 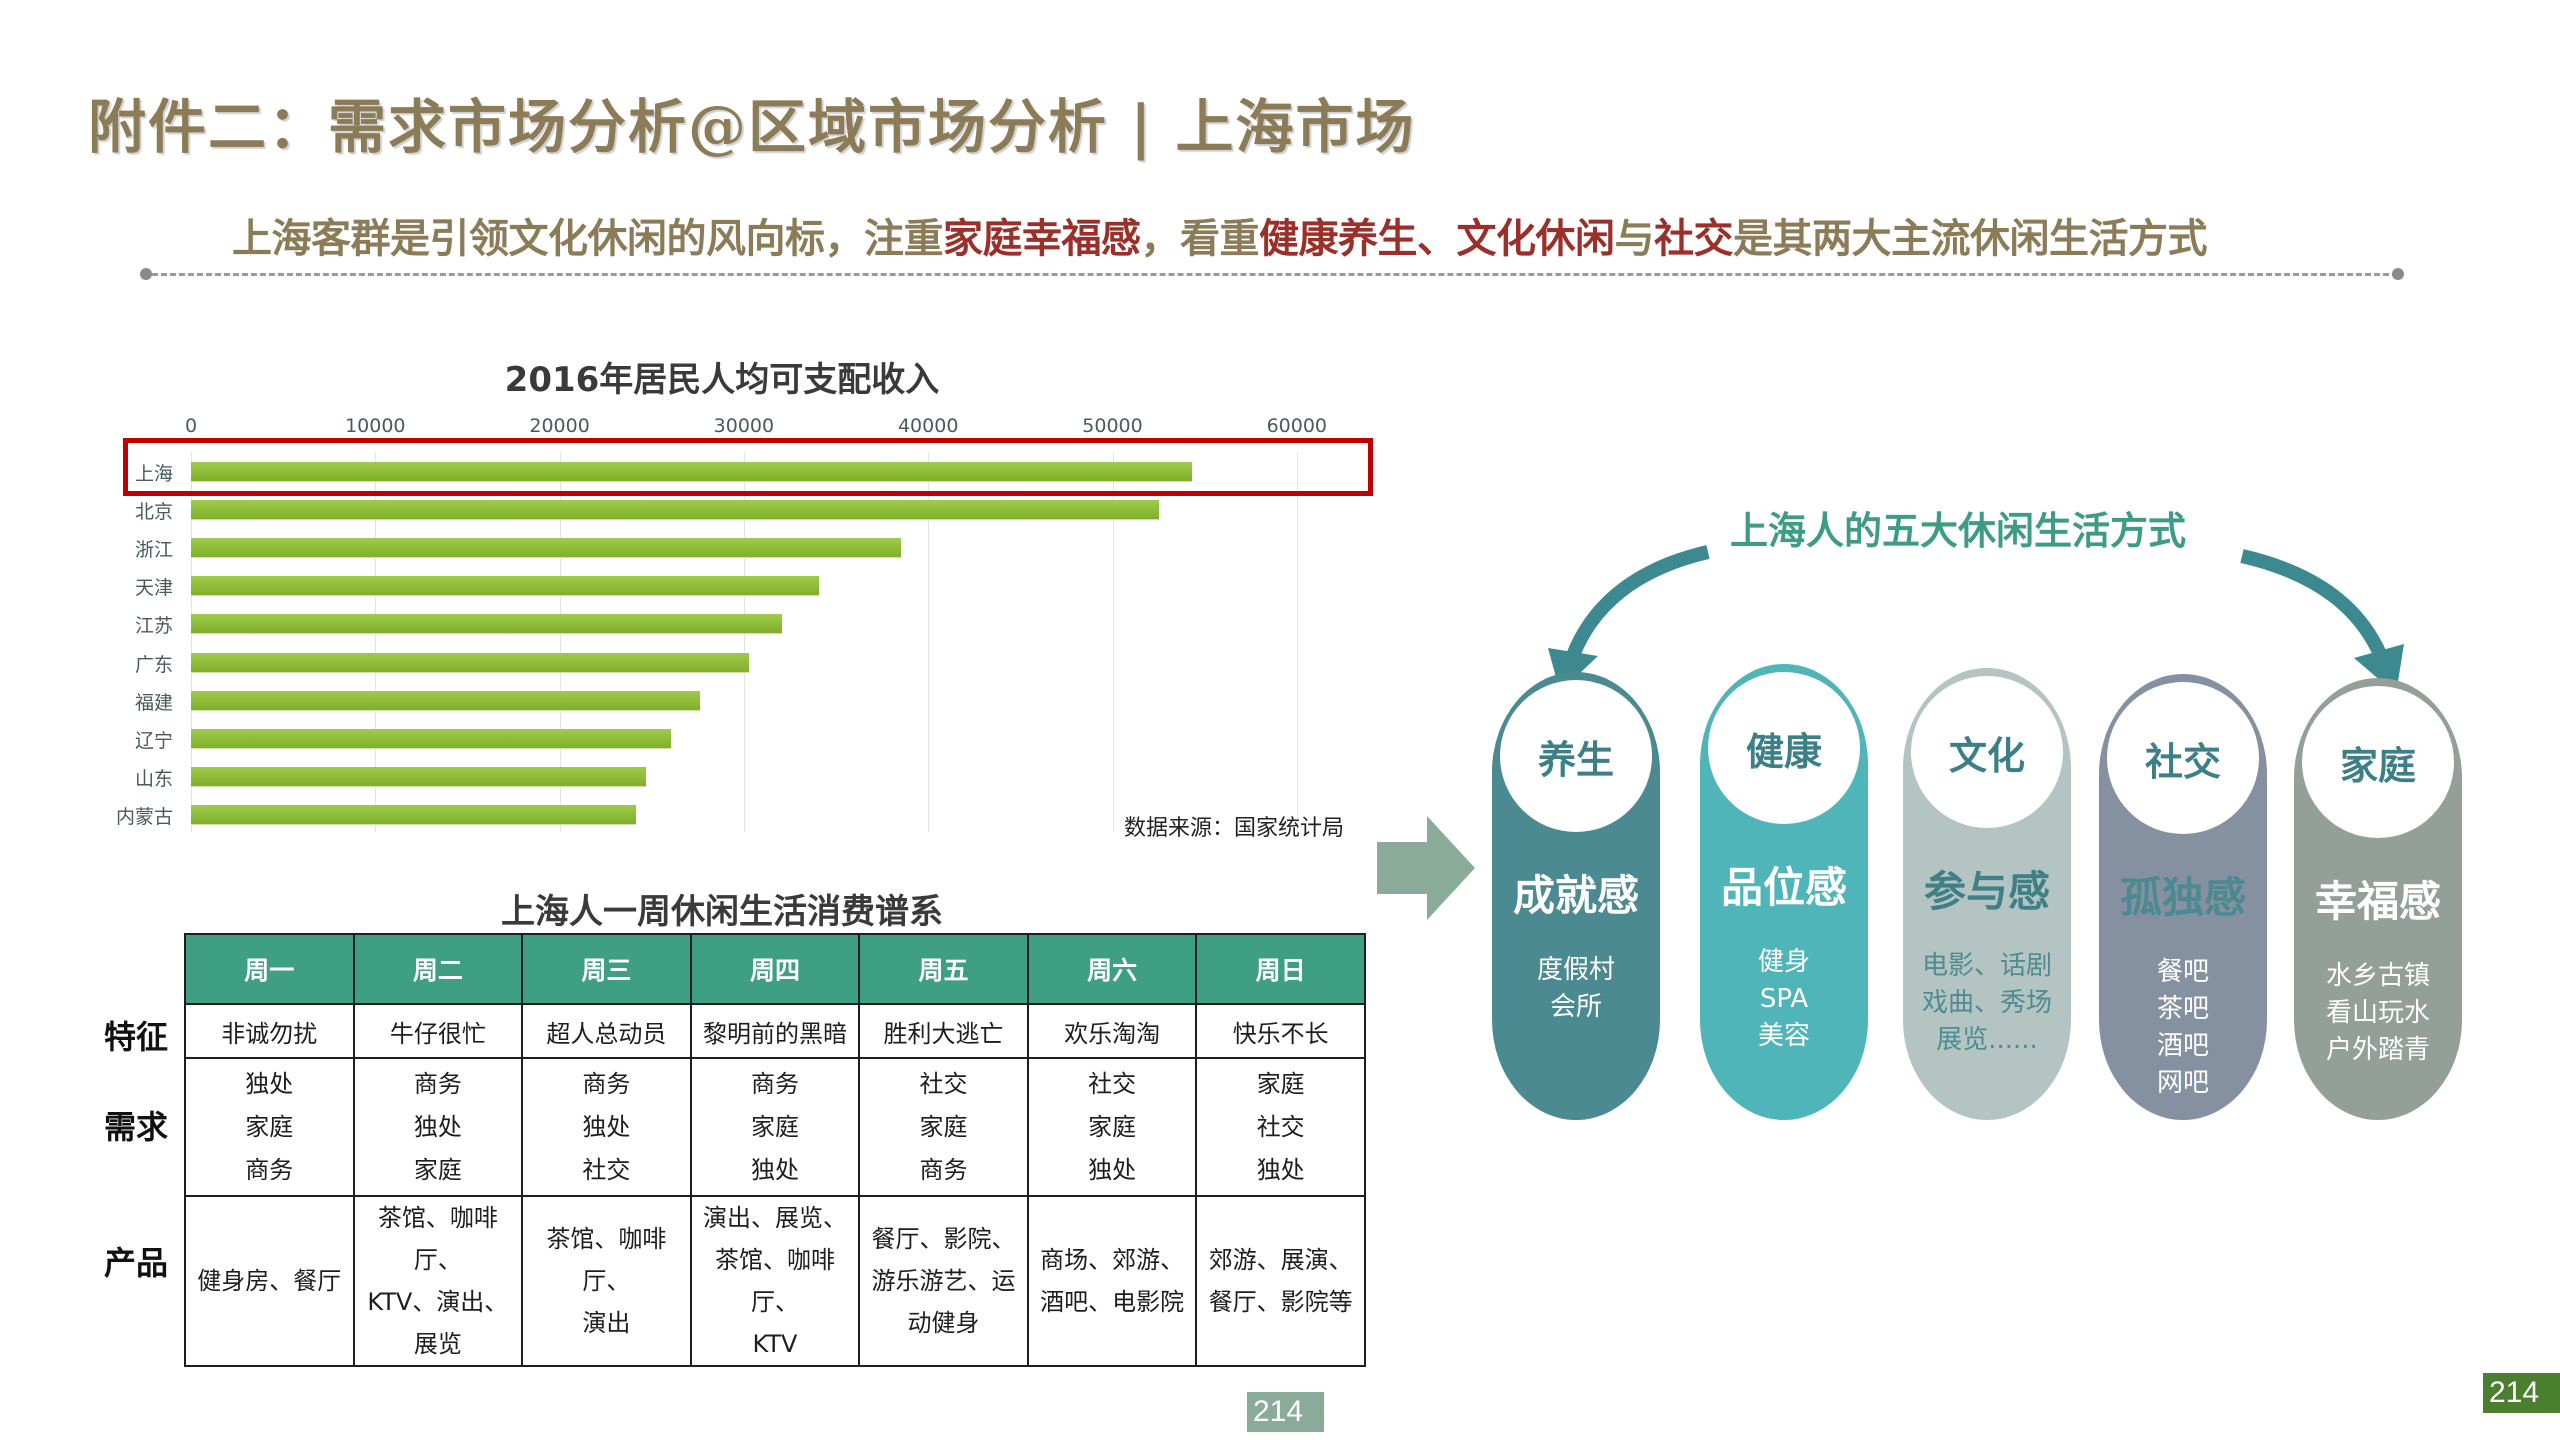 What do you see at coordinates (269, 1281) in the screenshot?
I see `product-cell: 健身房、餐厅` at bounding box center [269, 1281].